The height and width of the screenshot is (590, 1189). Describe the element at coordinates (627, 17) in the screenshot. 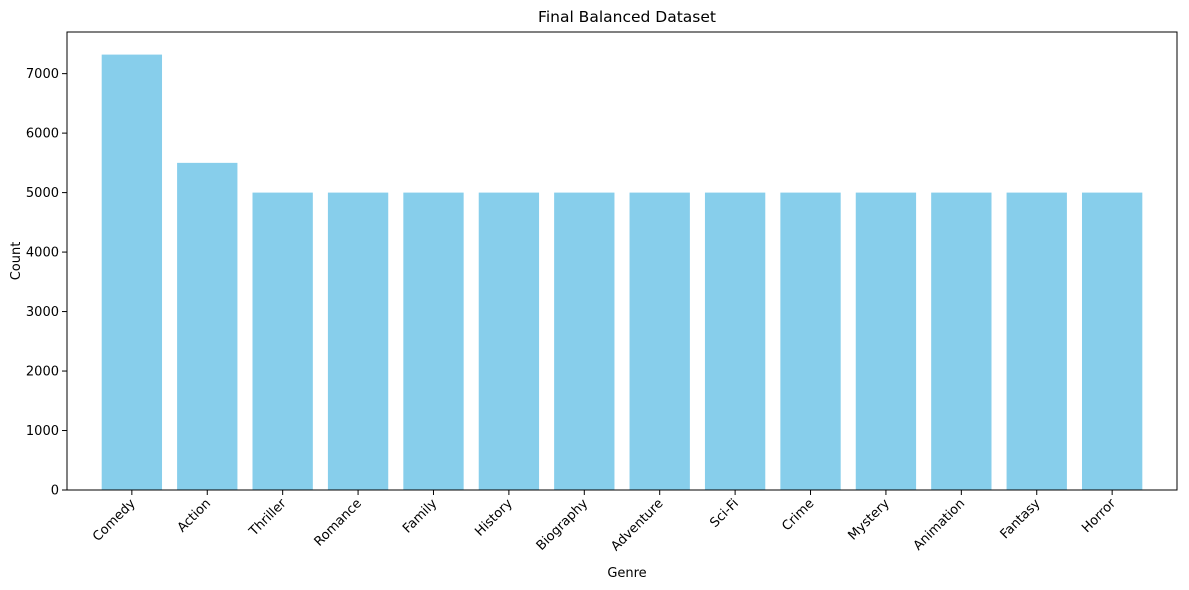

I see `chart-title: Final Balanced Dataset` at that location.